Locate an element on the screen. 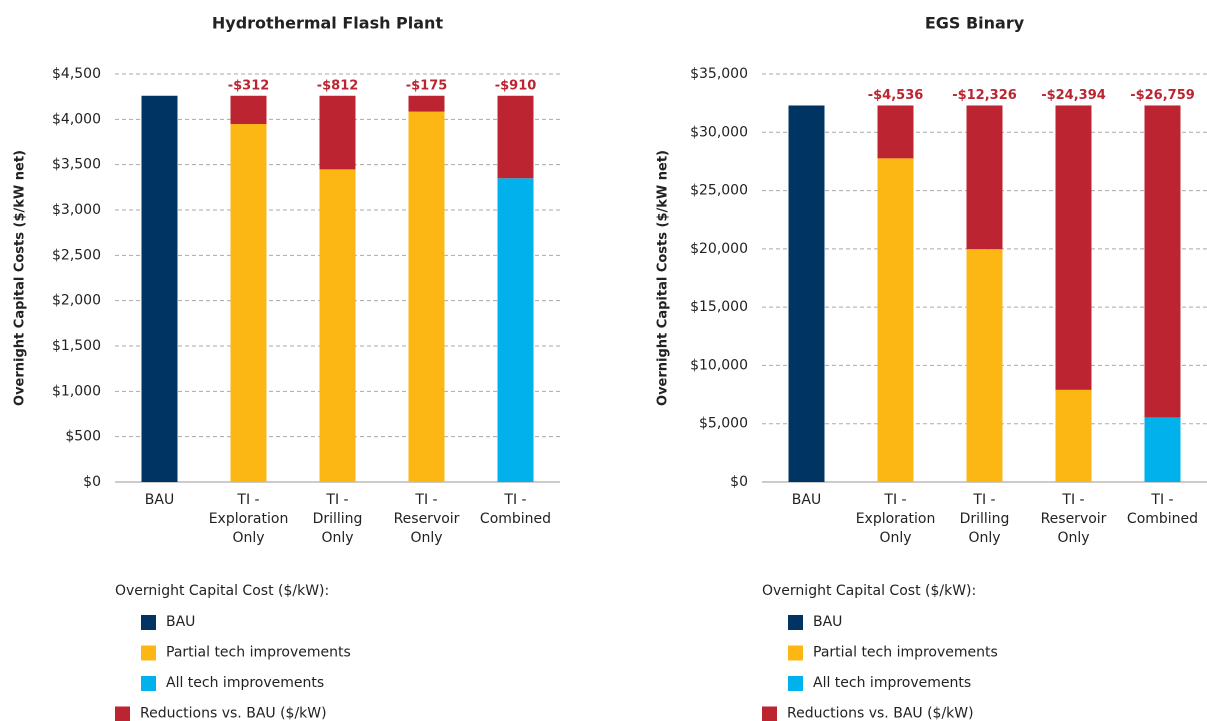 The width and height of the screenshot is (1207, 721). value-label: -$175 is located at coordinates (427, 85).